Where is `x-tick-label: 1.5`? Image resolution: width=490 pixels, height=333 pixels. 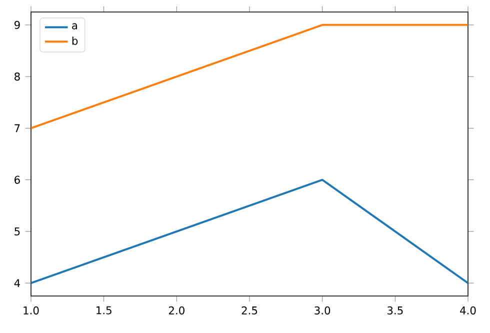 x-tick-label: 1.5 is located at coordinates (104, 310).